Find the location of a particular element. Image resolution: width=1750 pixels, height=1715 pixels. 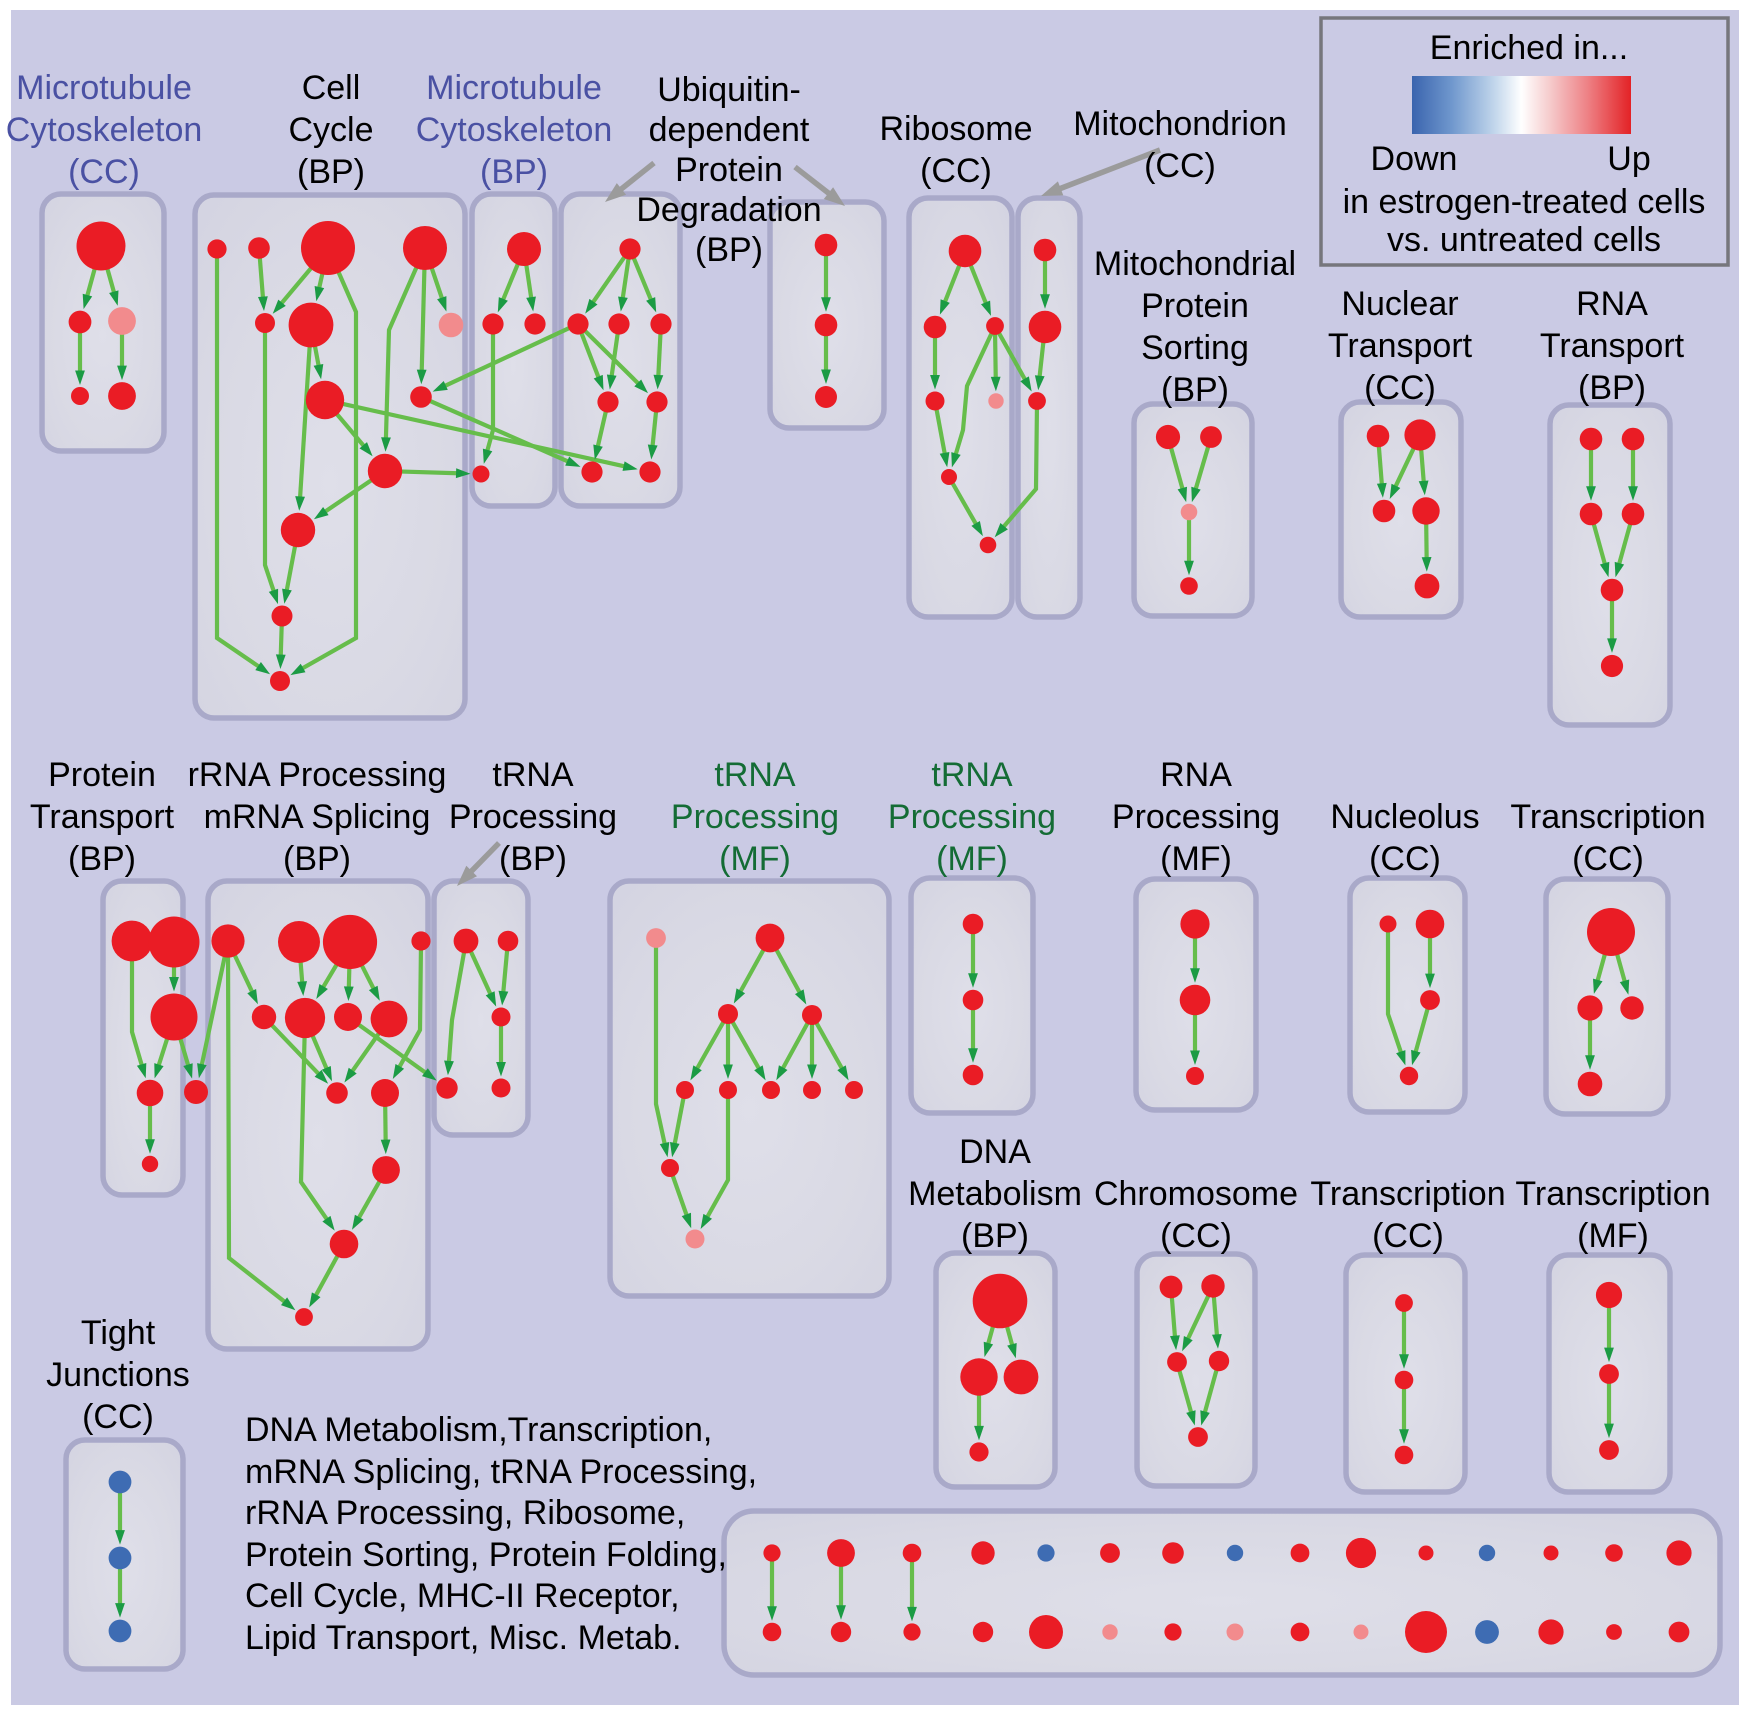

svg-text:mRNA Splicing, tRNA Processing: mRNA Splicing, tRNA Processing, is located at coordinates (501, 1472).